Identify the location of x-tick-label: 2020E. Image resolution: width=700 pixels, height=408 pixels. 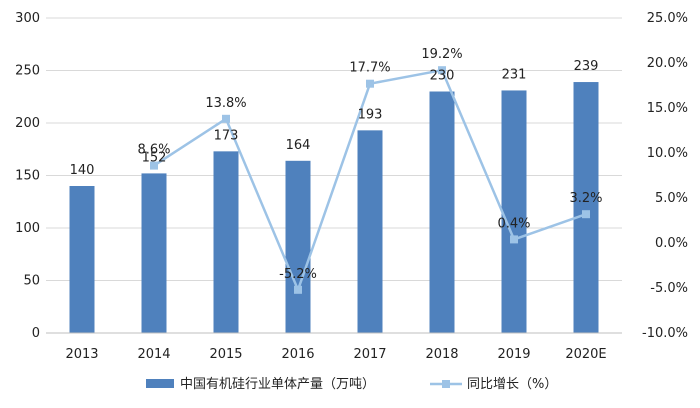
(585, 354).